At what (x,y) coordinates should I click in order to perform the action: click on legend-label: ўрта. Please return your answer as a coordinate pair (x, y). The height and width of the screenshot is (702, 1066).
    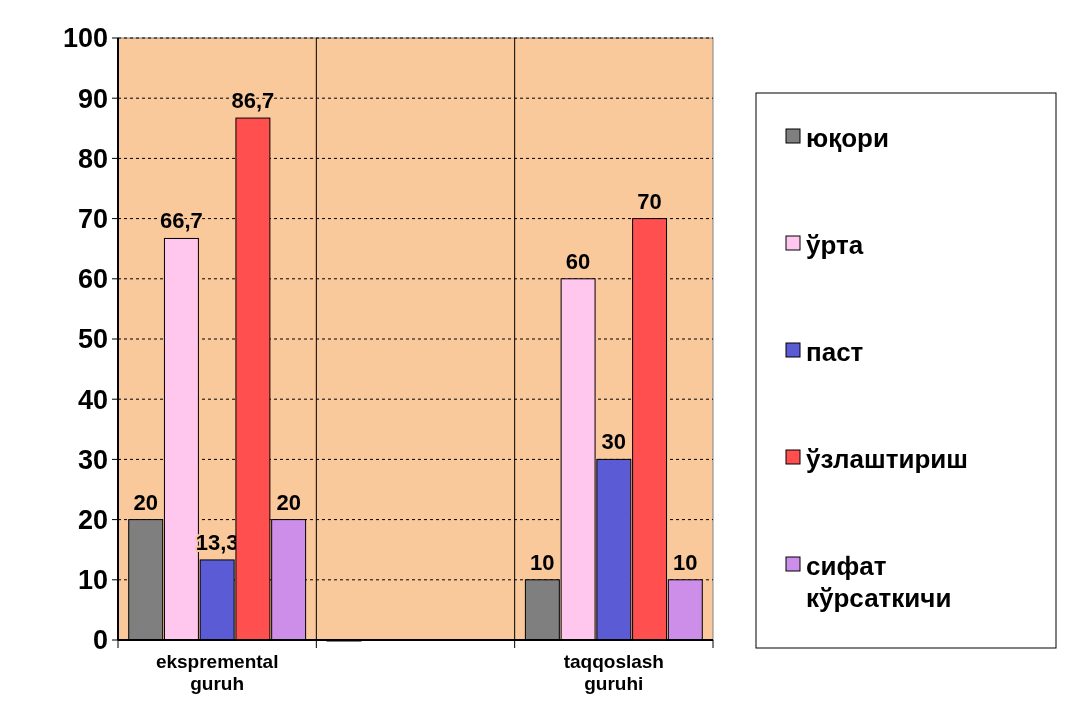
    Looking at the image, I should click on (835, 245).